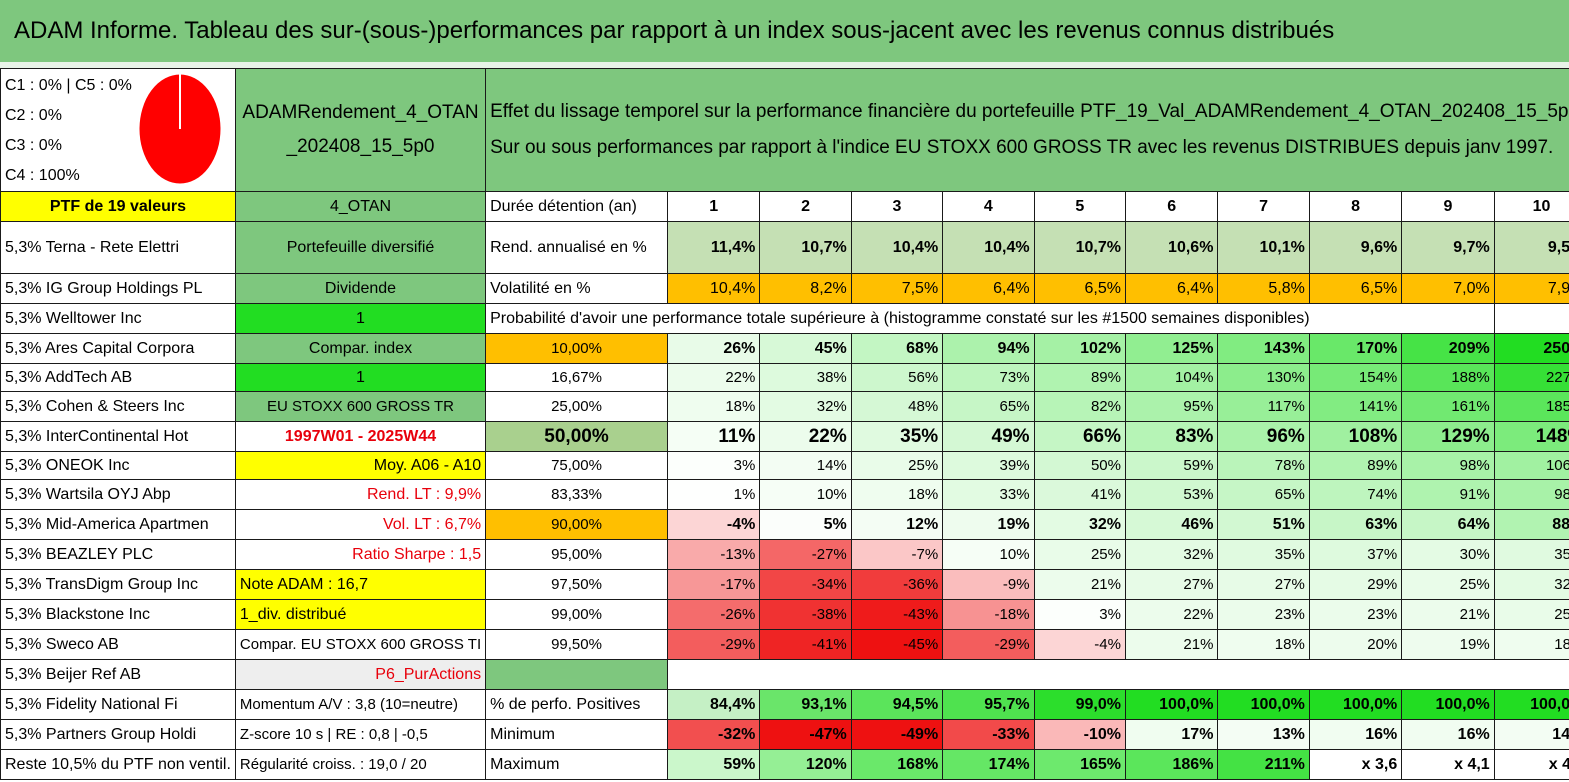  Describe the element at coordinates (897, 206) in the screenshot. I see `year-header: 3` at that location.